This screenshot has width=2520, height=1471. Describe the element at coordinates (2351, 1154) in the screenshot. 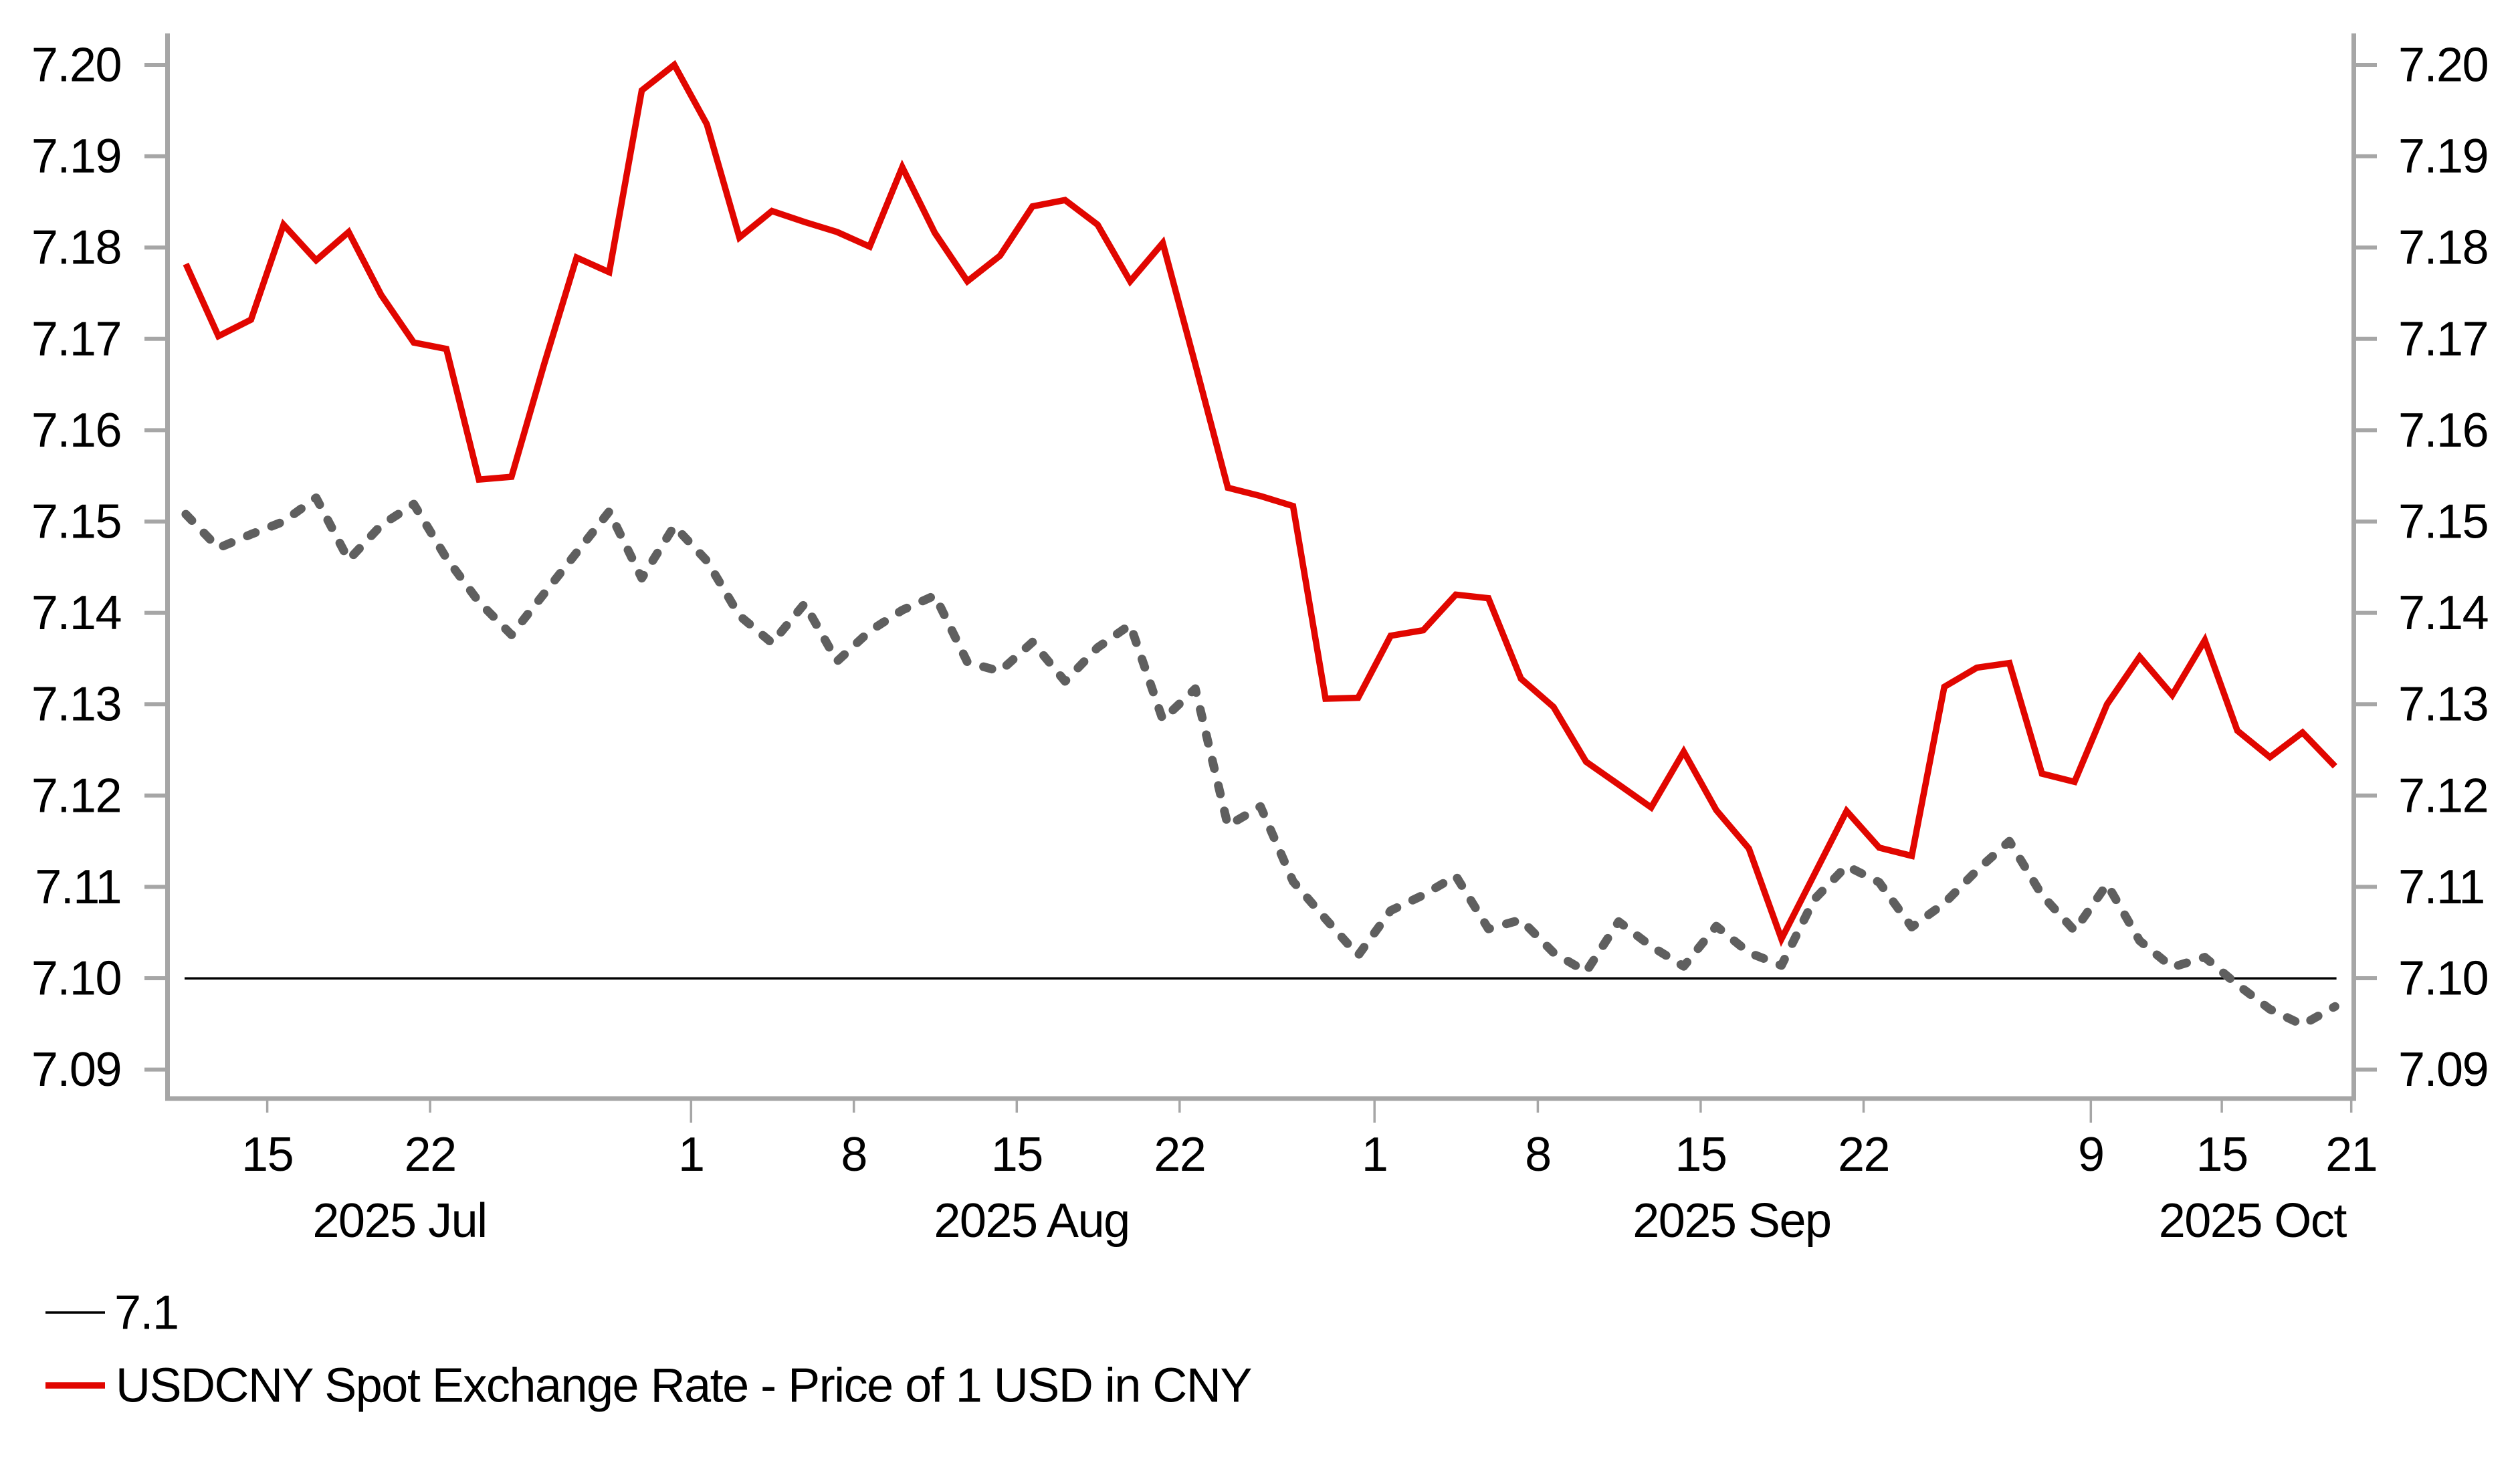

I see `svg-text: 21` at that location.